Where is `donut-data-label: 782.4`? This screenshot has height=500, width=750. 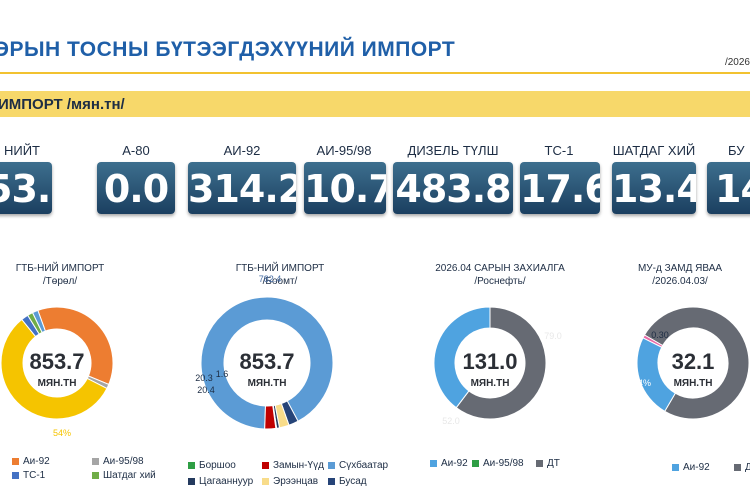 donut-data-label: 782.4 is located at coordinates (270, 279).